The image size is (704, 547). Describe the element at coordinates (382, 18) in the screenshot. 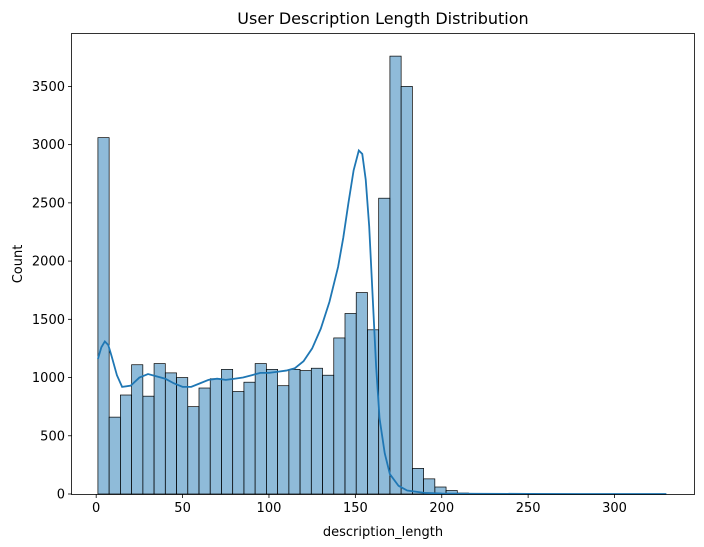

I see `chart-title: User Description Length Distribution` at that location.